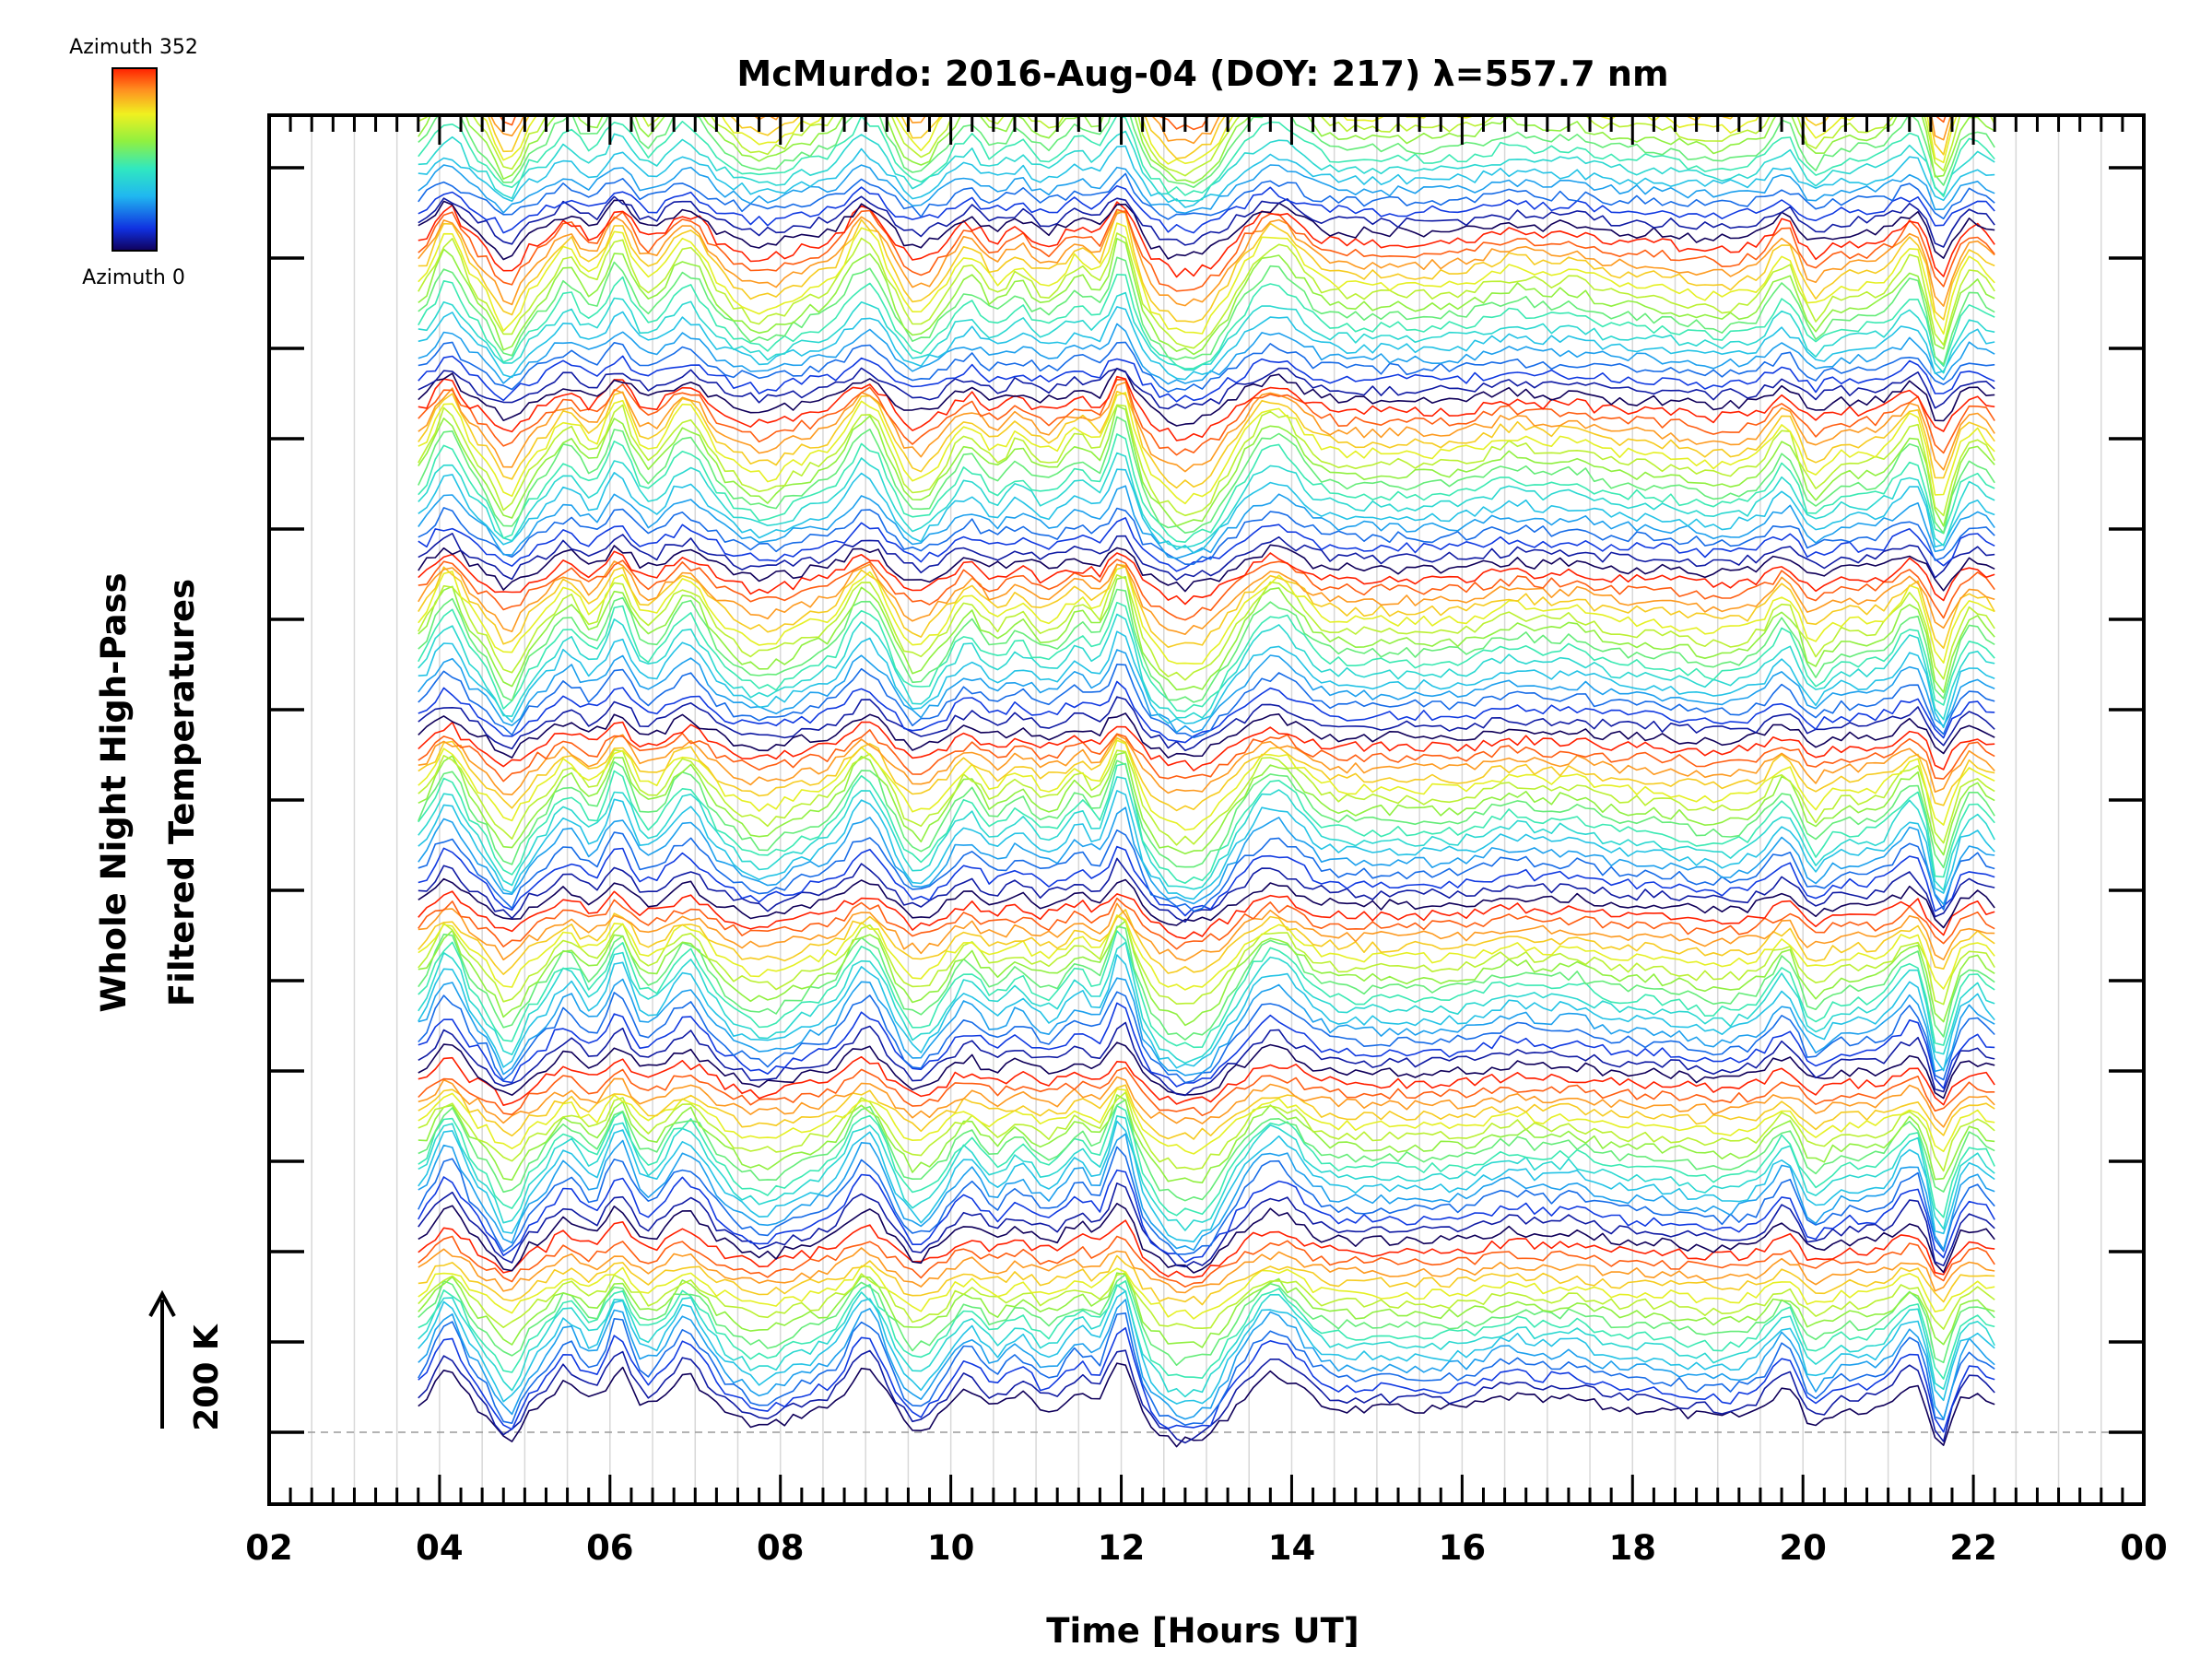  I want to click on x-tick-label: 18, so click(1633, 1548).